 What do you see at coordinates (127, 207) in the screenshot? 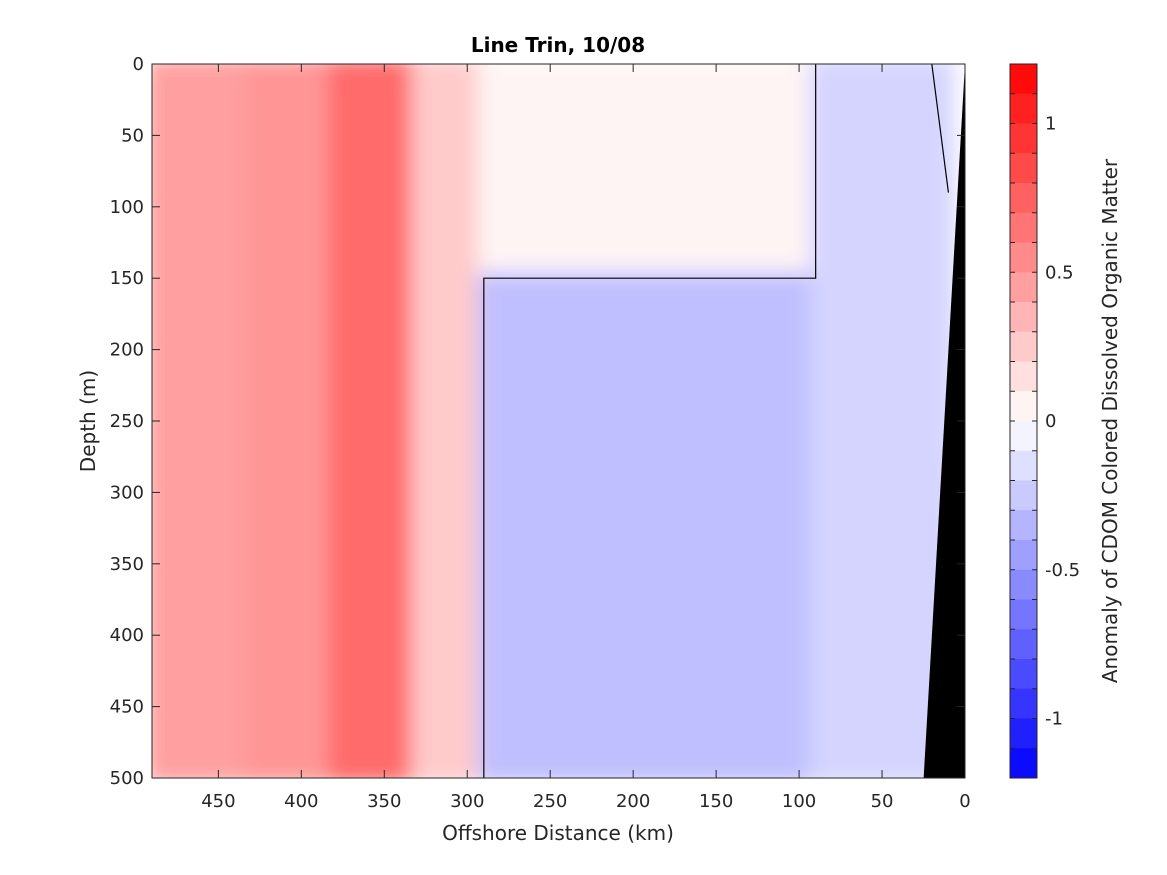
I see `y-tick-label: 100` at bounding box center [127, 207].